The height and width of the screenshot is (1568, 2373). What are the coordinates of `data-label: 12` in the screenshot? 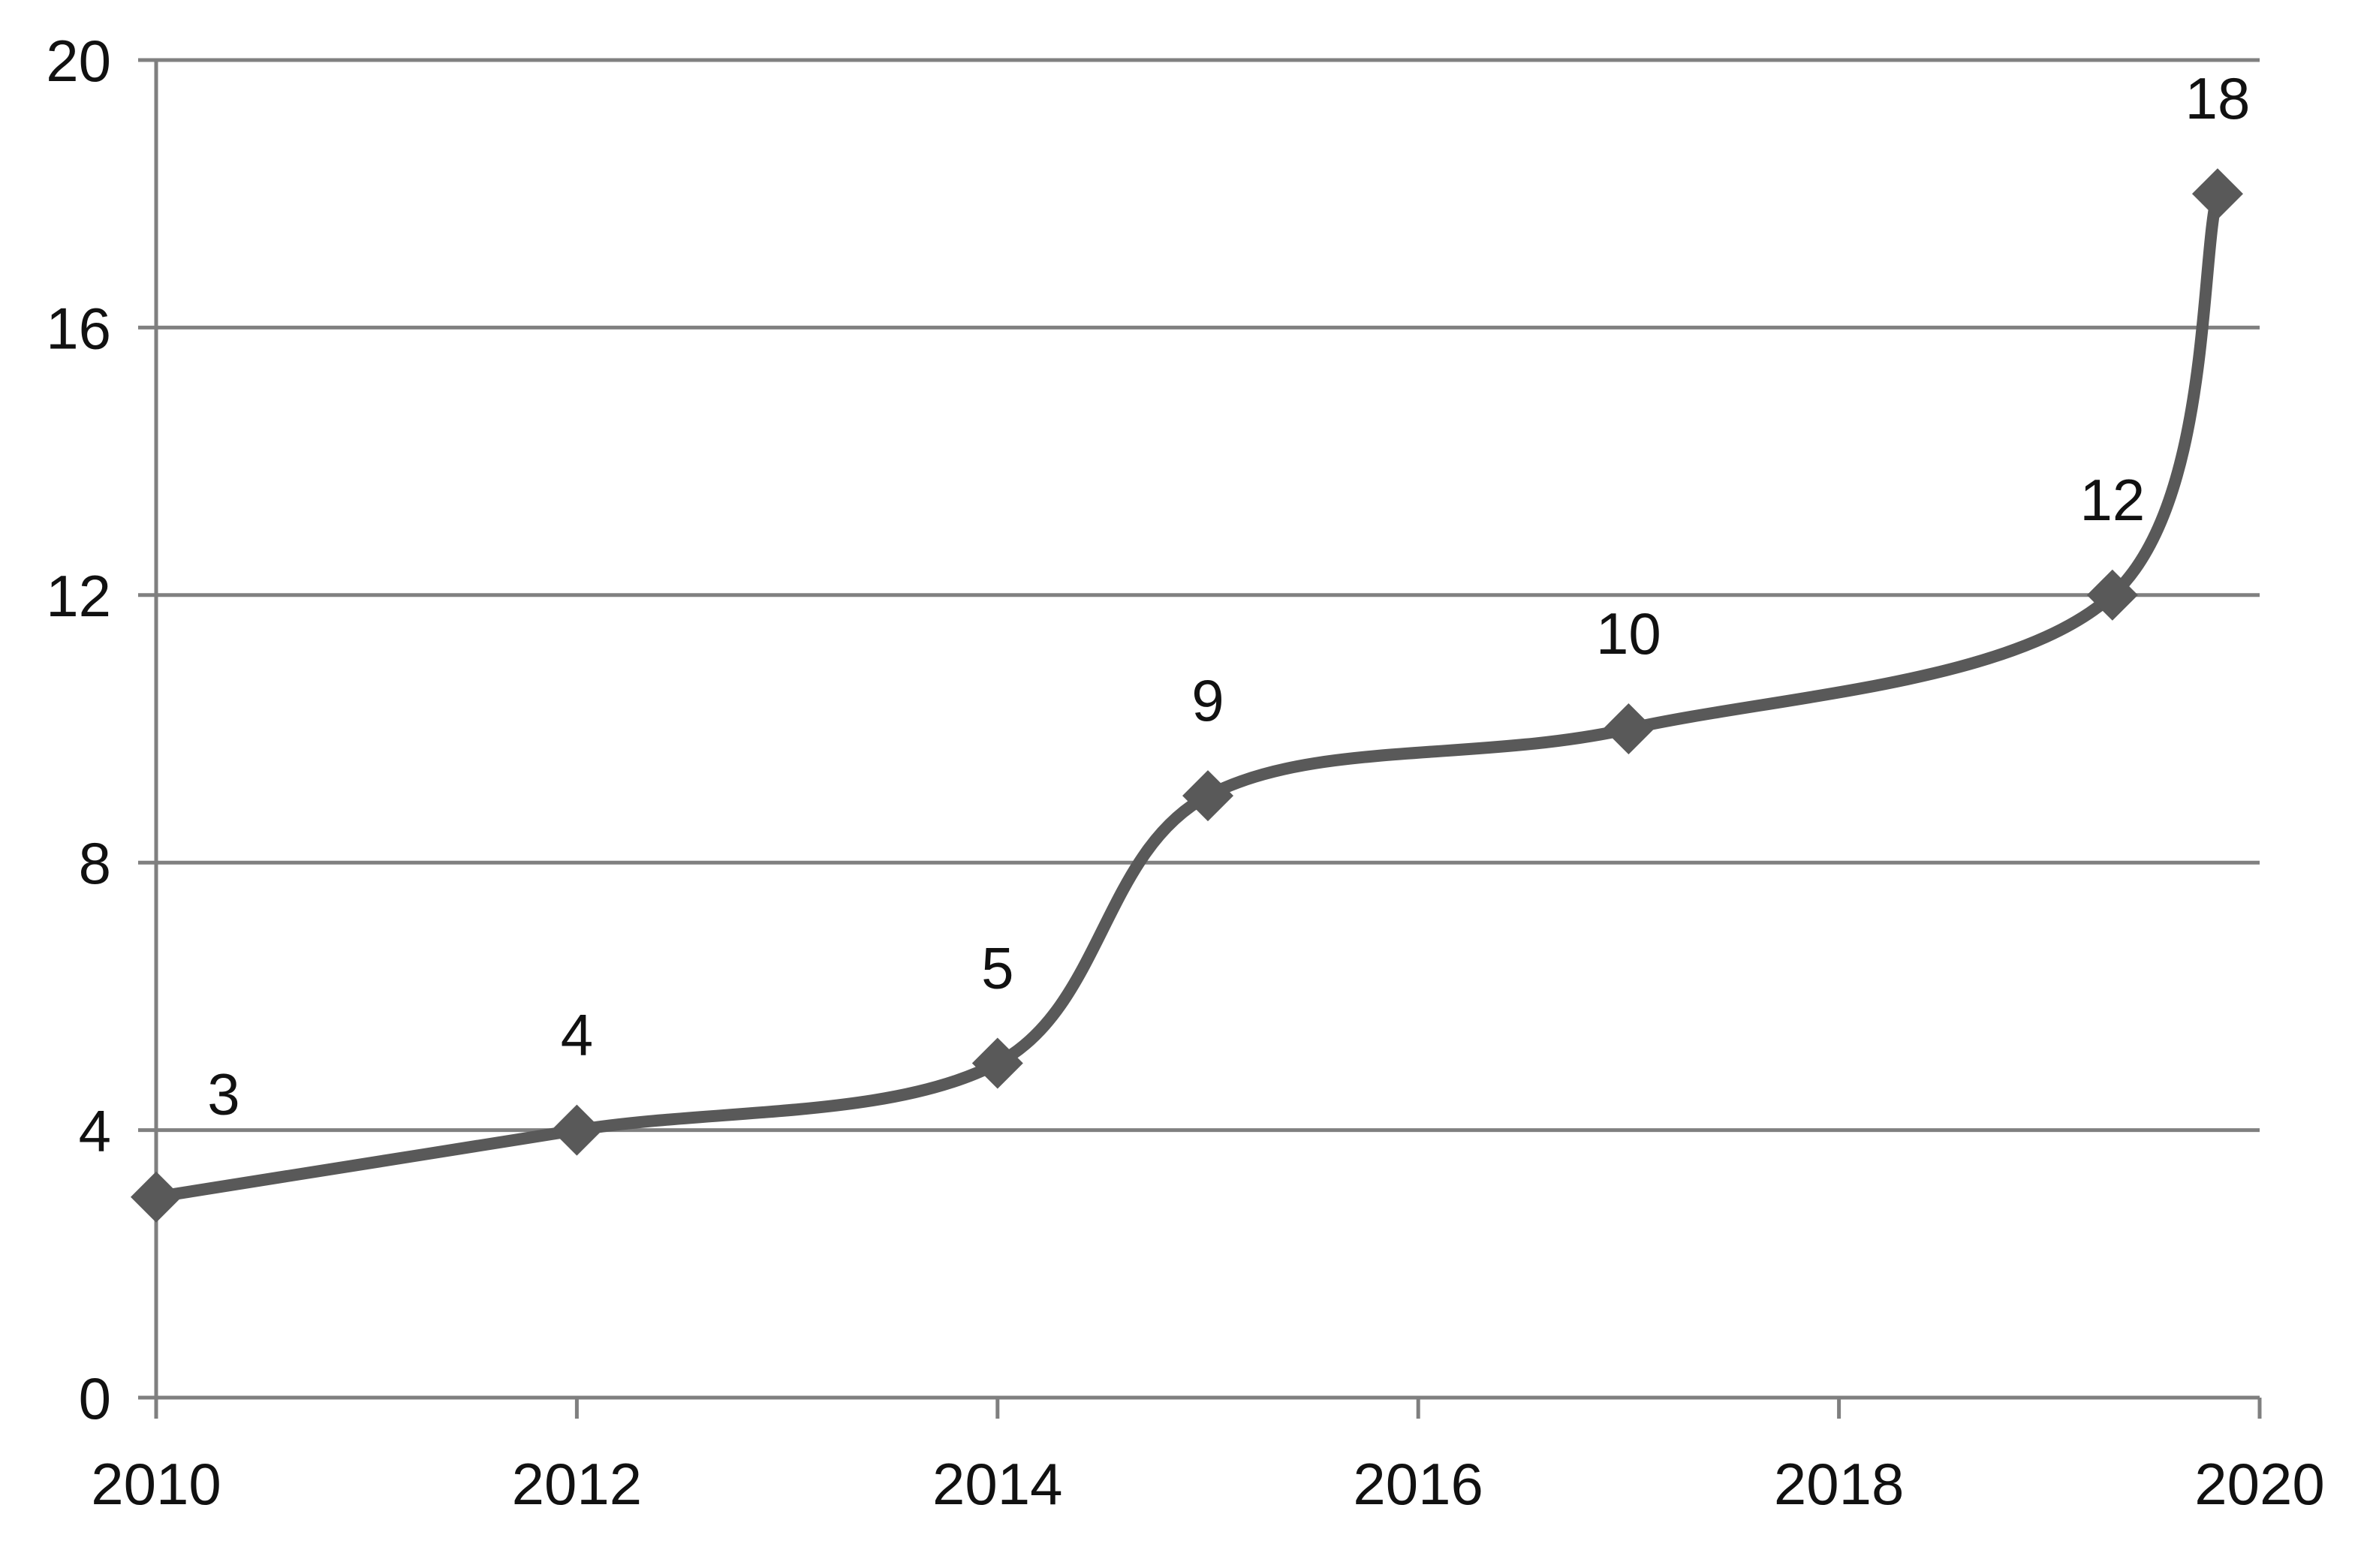 It's located at (2112, 500).